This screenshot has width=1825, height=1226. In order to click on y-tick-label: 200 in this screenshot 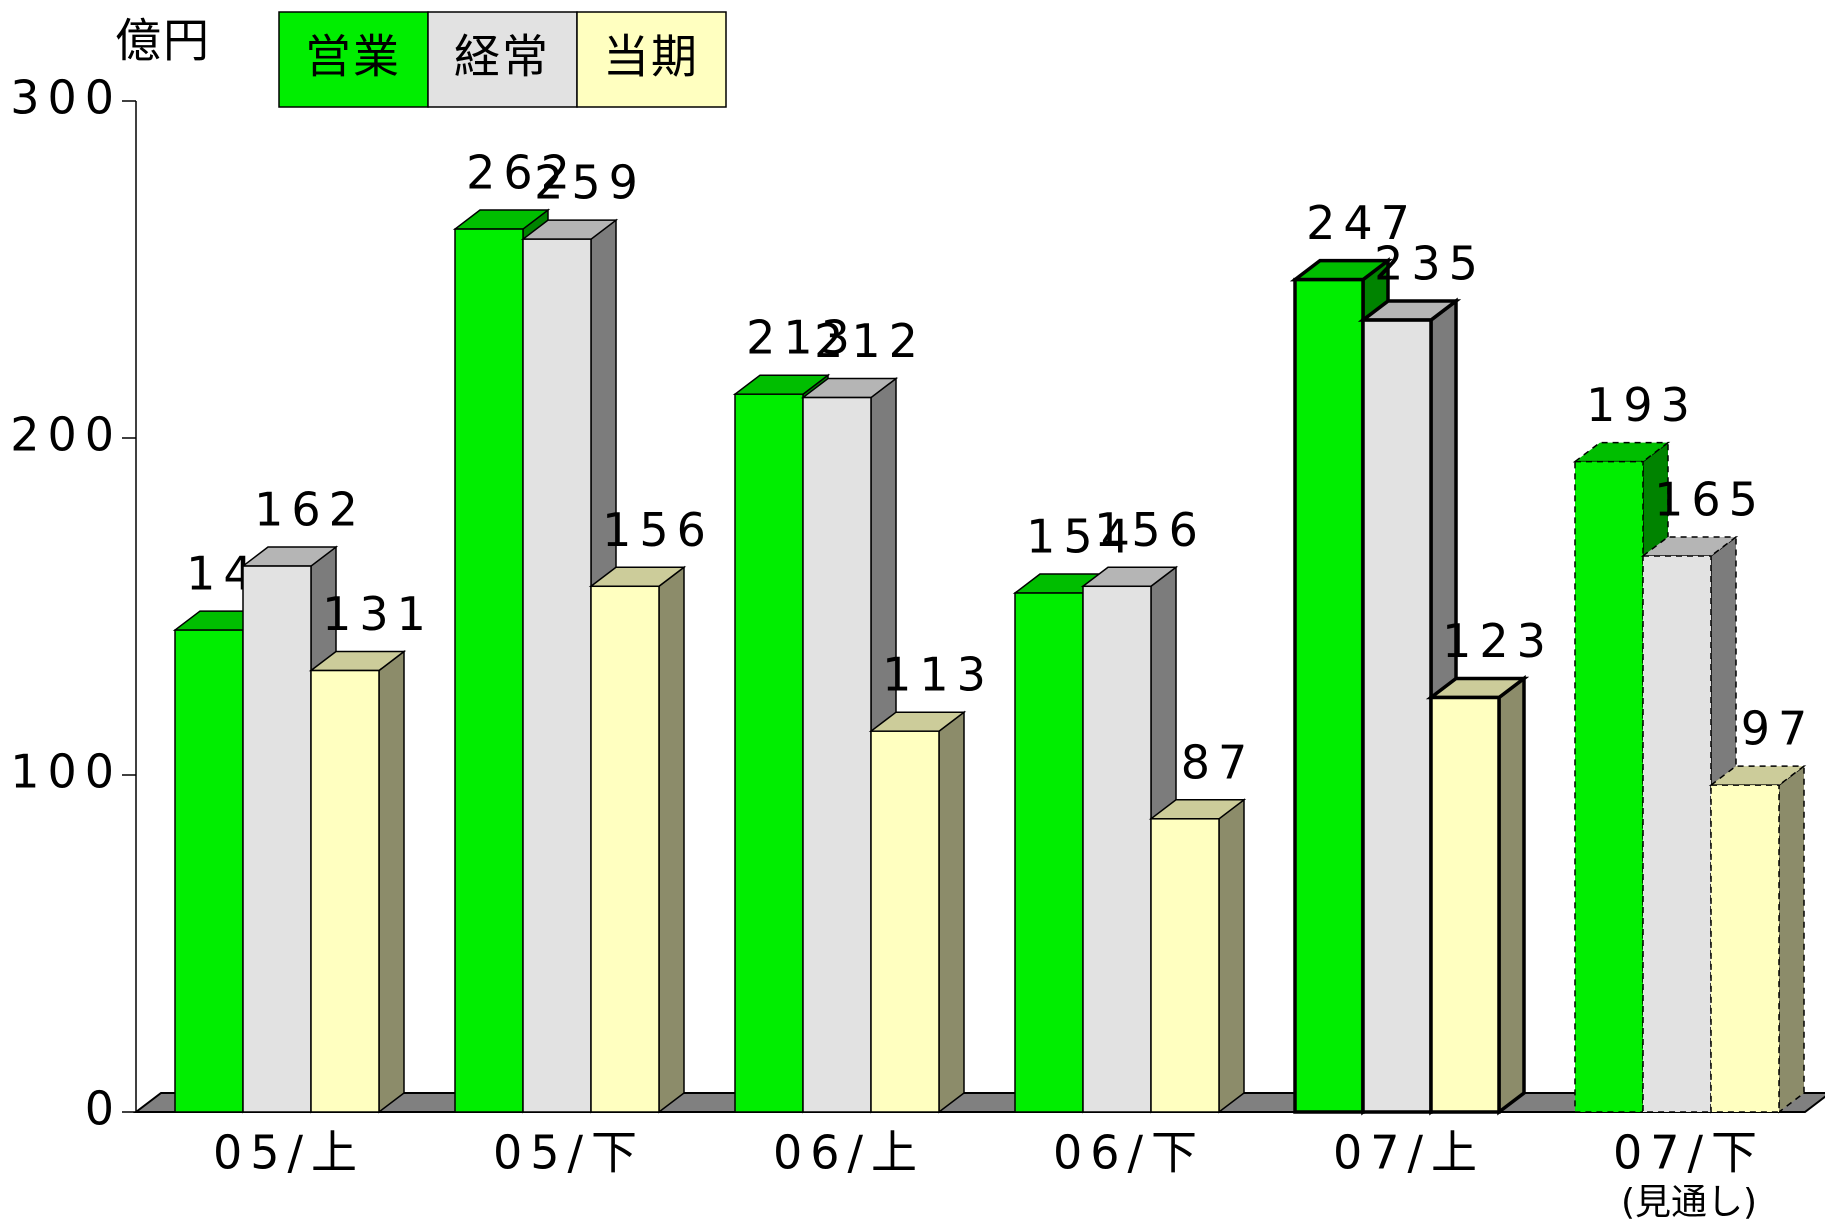, I will do `click(66, 435)`.